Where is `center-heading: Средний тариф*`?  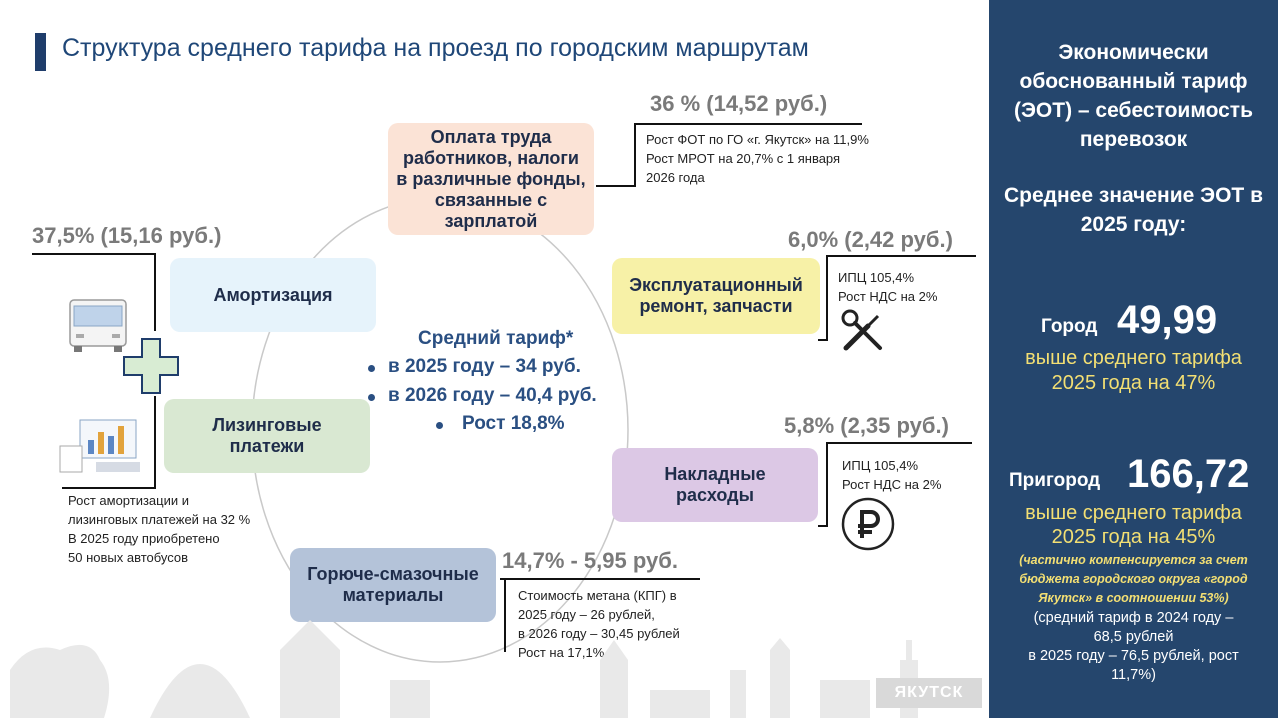
center-heading: Средний тариф* is located at coordinates (496, 338).